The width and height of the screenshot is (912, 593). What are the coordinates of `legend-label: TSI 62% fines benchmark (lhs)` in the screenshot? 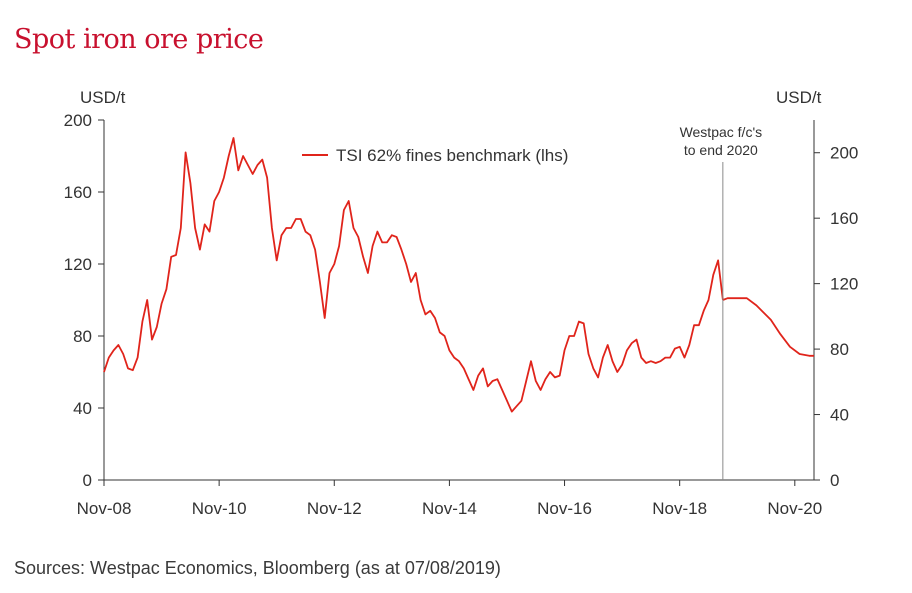 It's located at (452, 155).